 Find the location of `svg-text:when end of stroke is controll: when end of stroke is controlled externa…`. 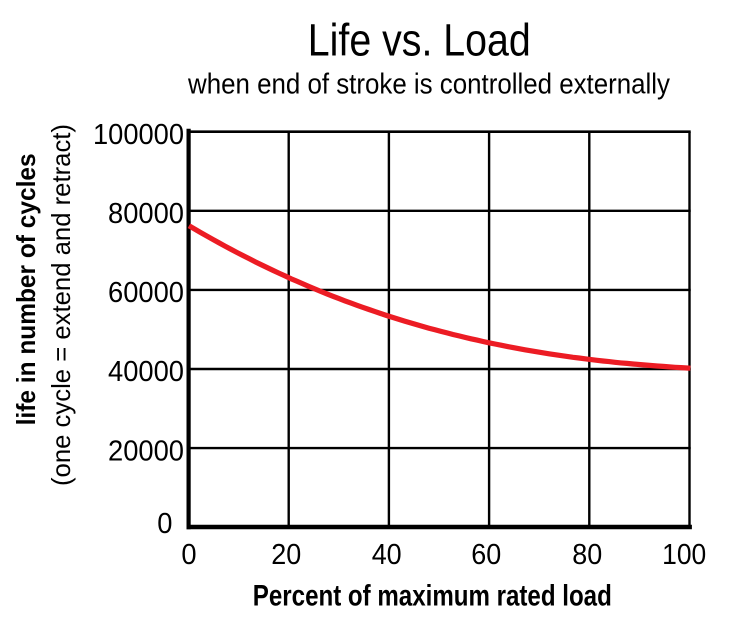

svg-text:when end of stroke is controll: when end of stroke is controlled externa… is located at coordinates (428, 85).